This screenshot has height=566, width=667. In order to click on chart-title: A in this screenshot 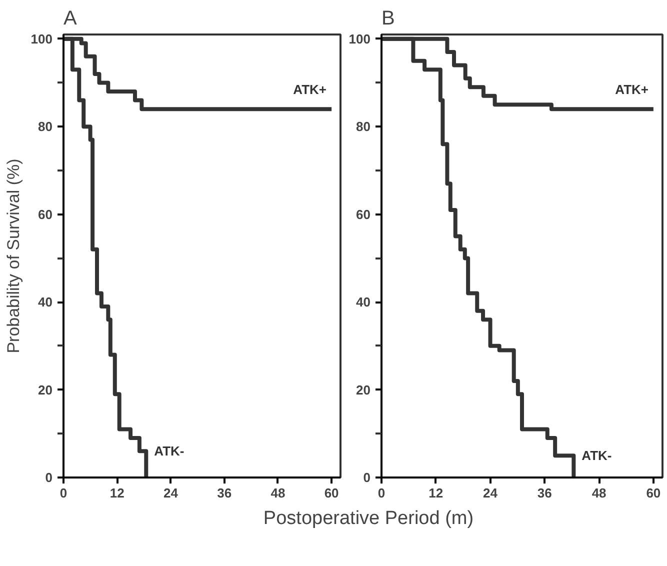, I will do `click(71, 19)`.